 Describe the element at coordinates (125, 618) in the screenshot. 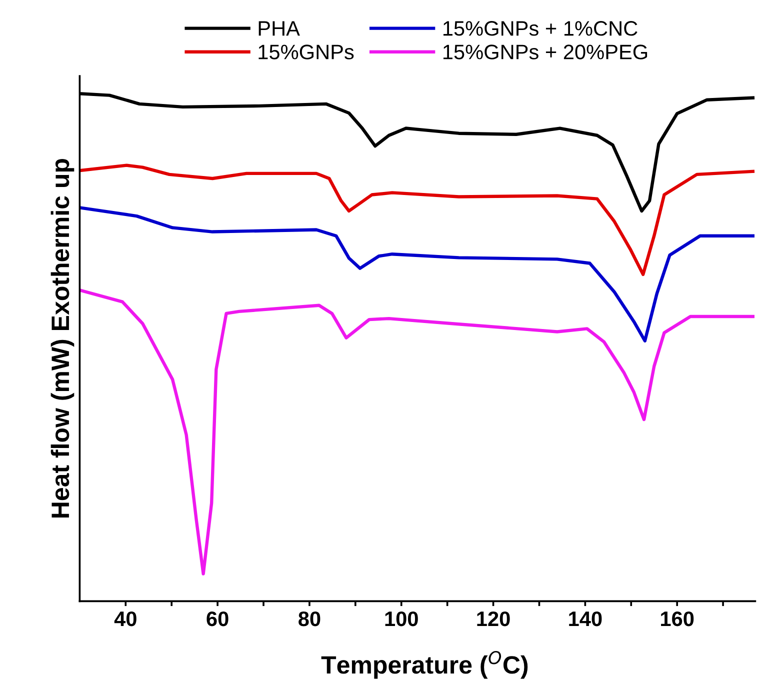

I see `x-tick-label: 40` at that location.